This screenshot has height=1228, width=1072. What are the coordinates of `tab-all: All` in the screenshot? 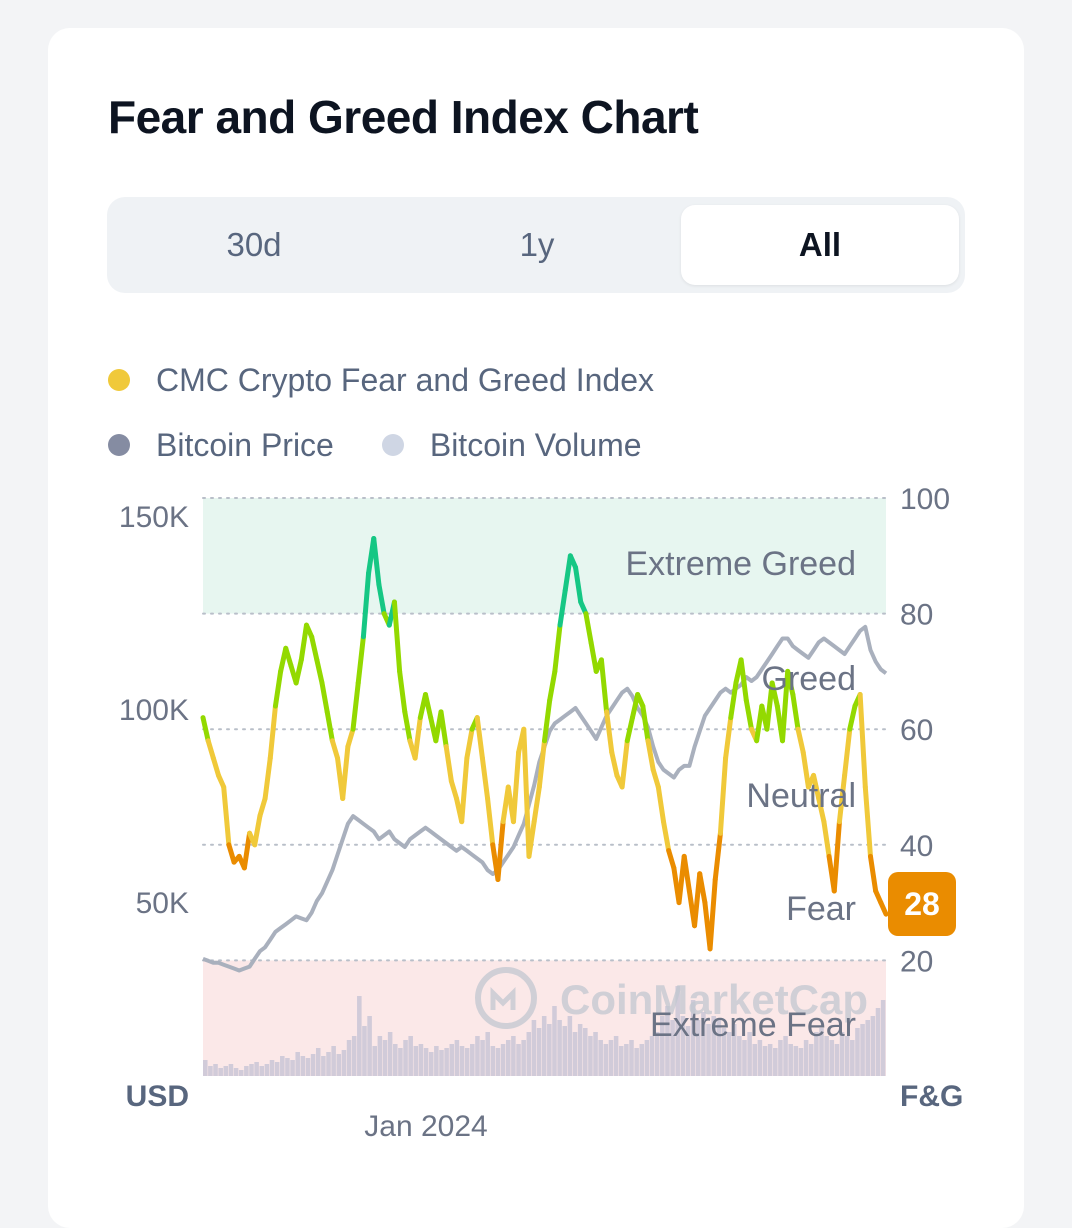 It's located at (820, 245).